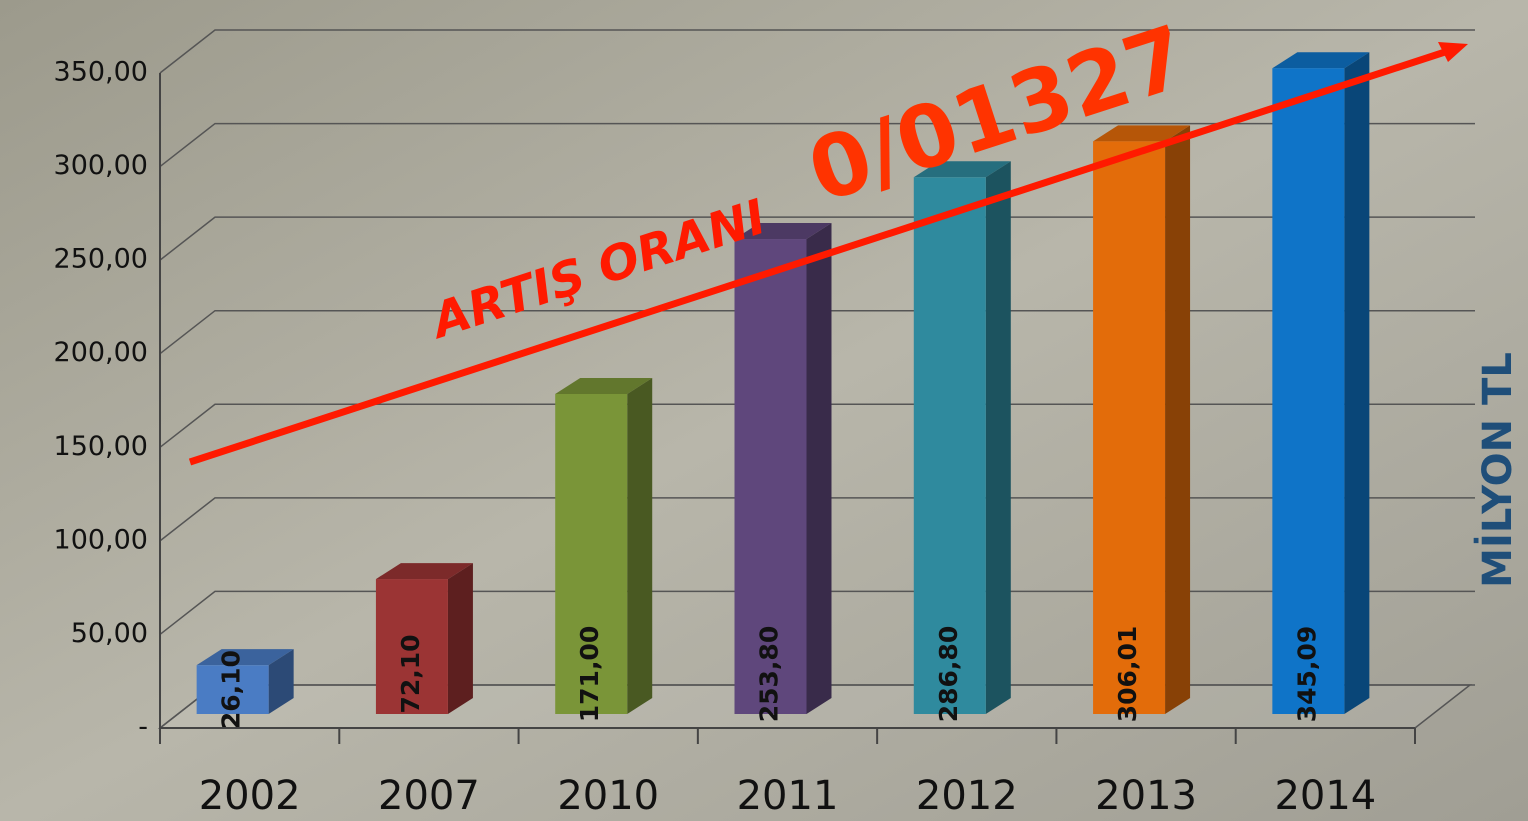 The height and width of the screenshot is (821, 1528). Describe the element at coordinates (608, 796) in the screenshot. I see `x-tick-label: 2010` at that location.